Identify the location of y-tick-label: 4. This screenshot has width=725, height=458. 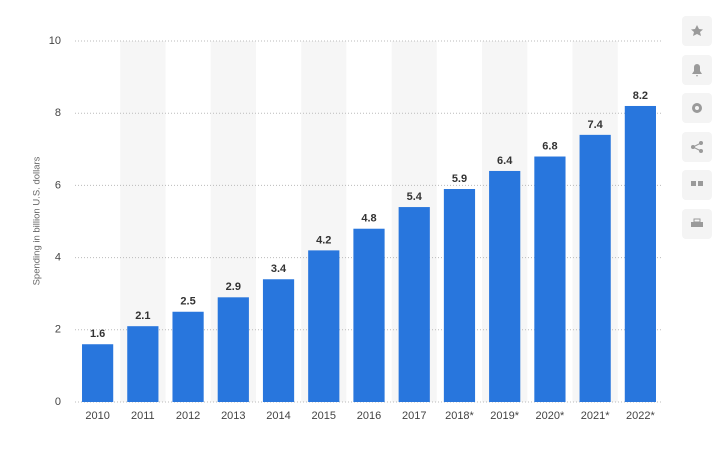
(58, 258).